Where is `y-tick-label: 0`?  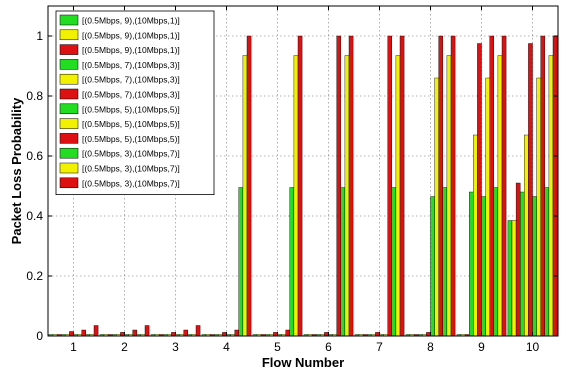 y-tick-label: 0 is located at coordinates (39, 336).